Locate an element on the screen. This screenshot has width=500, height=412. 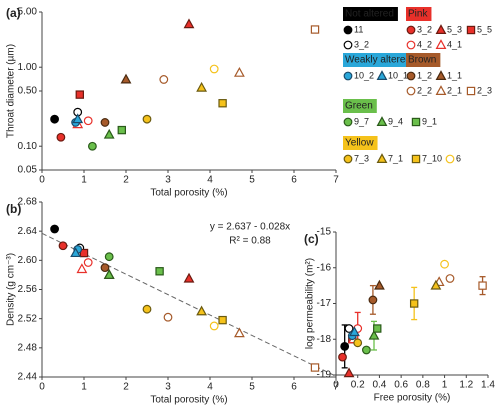
legend-label: 6 is located at coordinates (458, 158).